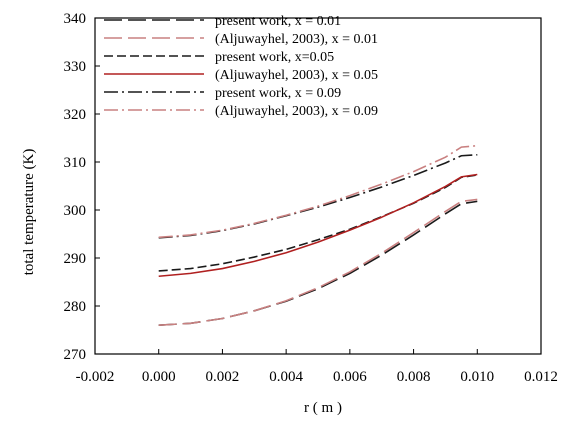 This screenshot has height=423, width=576. What do you see at coordinates (286, 377) in the screenshot?
I see `x-tick-label: 0.004` at bounding box center [286, 377].